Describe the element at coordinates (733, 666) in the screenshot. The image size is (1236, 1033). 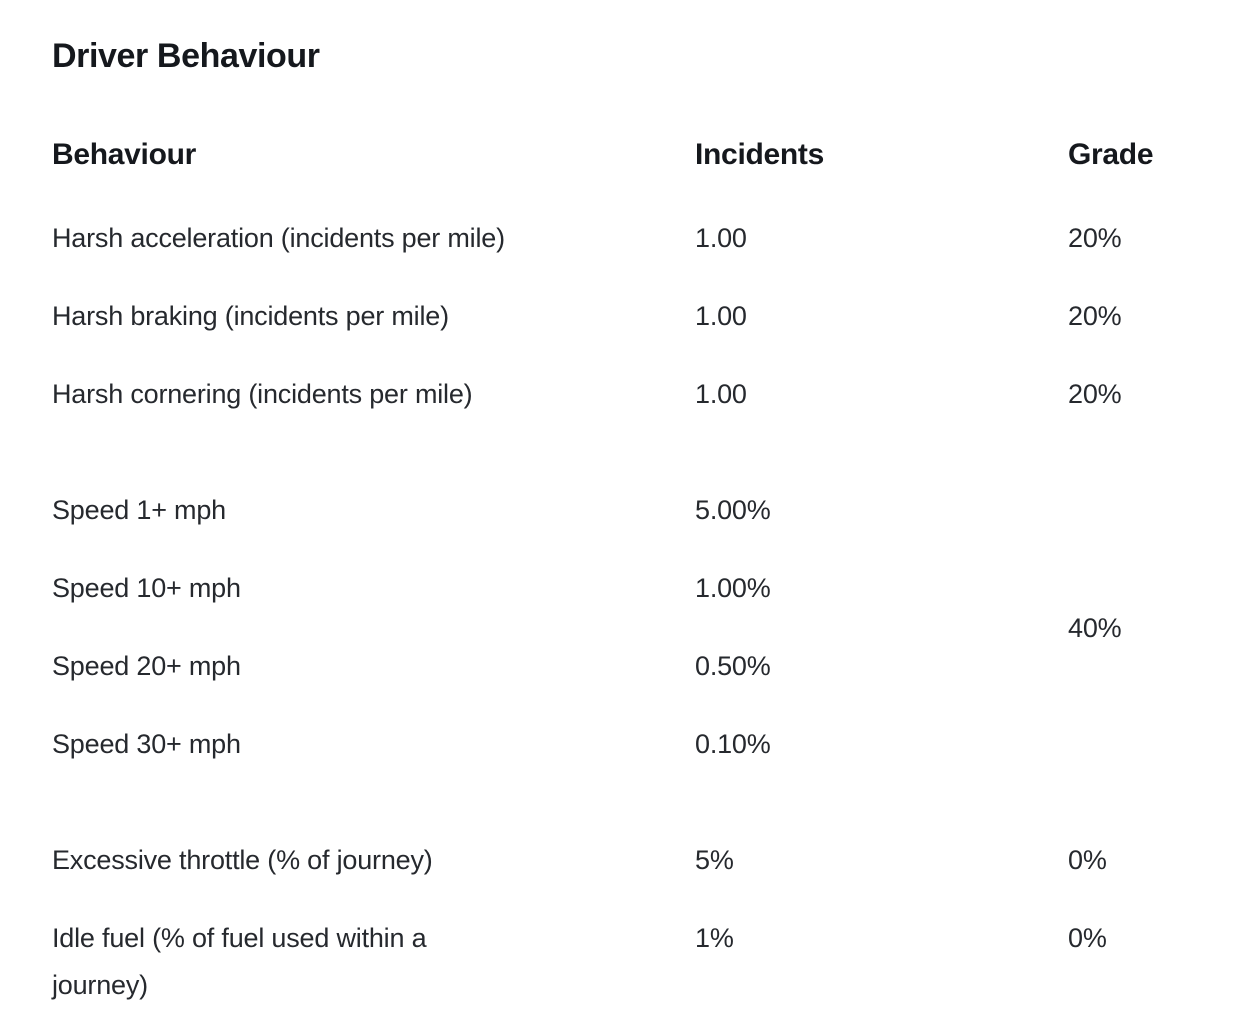
I see `incidents-cell: 0.50%` at that location.